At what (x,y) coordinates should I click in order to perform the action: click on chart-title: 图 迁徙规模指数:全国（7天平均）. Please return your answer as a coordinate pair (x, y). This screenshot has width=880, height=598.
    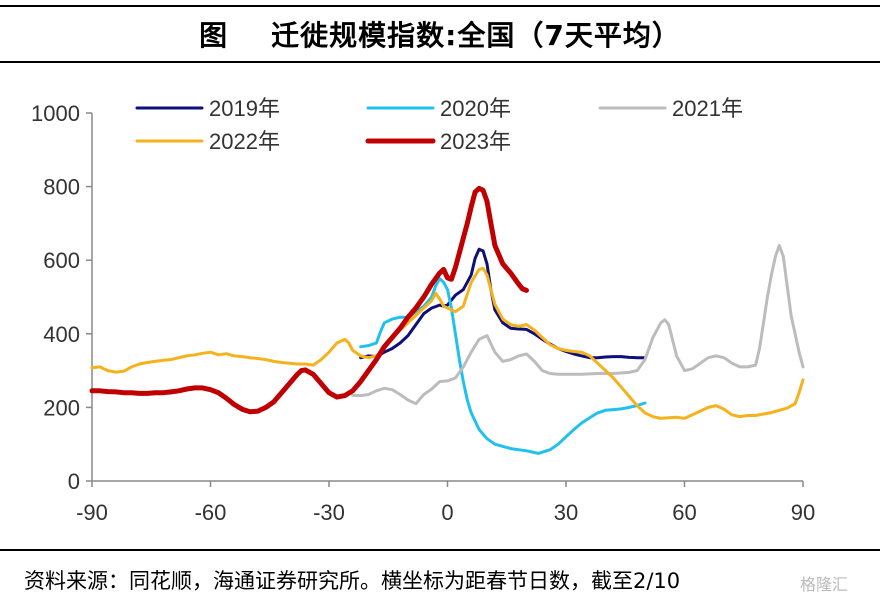
    Looking at the image, I should click on (440, 35).